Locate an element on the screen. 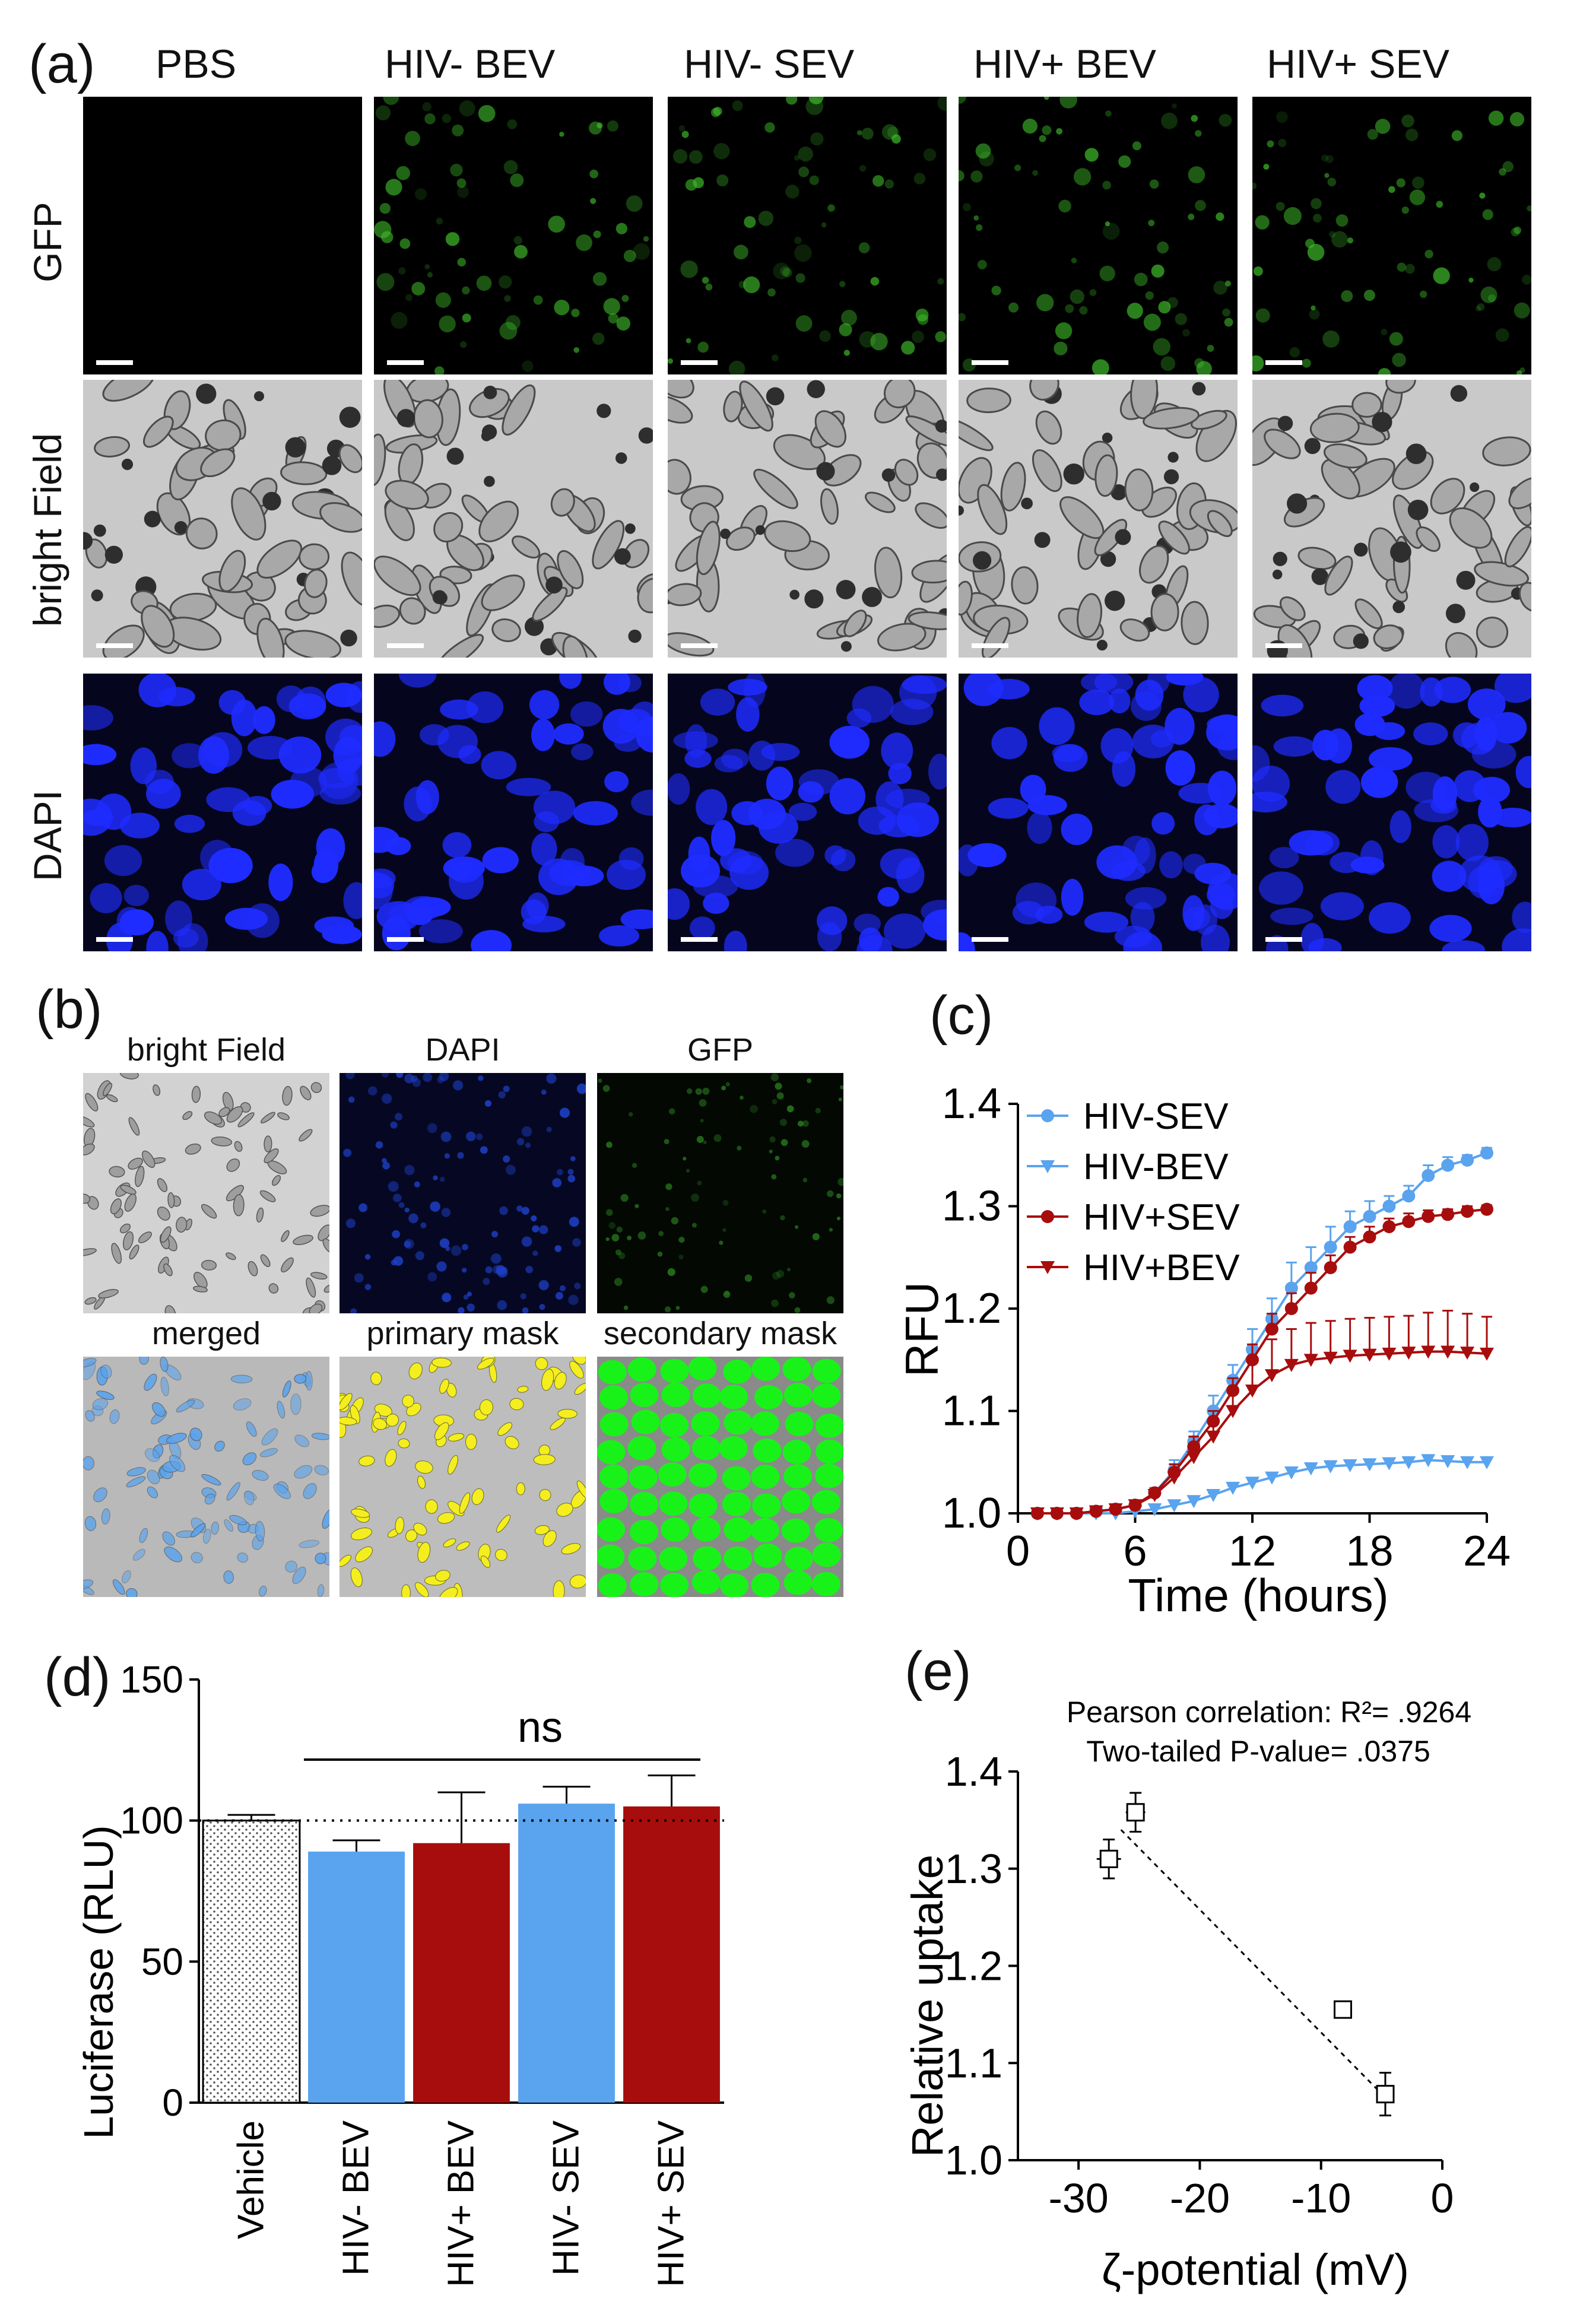 Image resolution: width=1580 pixels, height=2324 pixels. legend-item-HIV-BEV: HIV-BEV is located at coordinates (1128, 1167).